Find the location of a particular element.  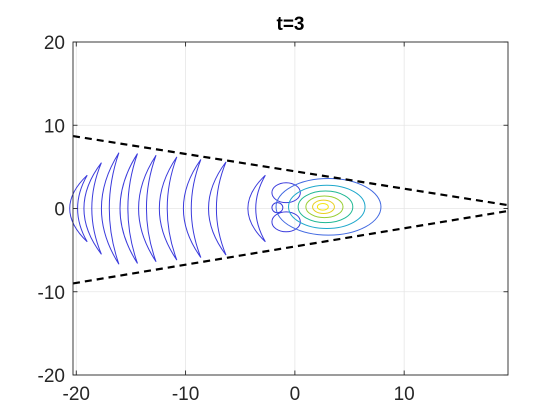

x-tick-label: -20 is located at coordinates (76, 394).